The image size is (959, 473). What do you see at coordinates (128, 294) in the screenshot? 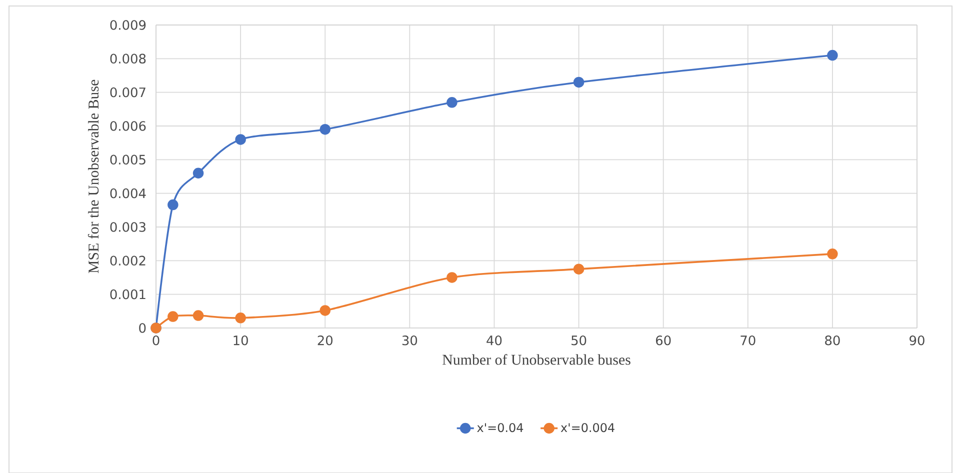
I see `y-tick-label: 0.001` at bounding box center [128, 294].